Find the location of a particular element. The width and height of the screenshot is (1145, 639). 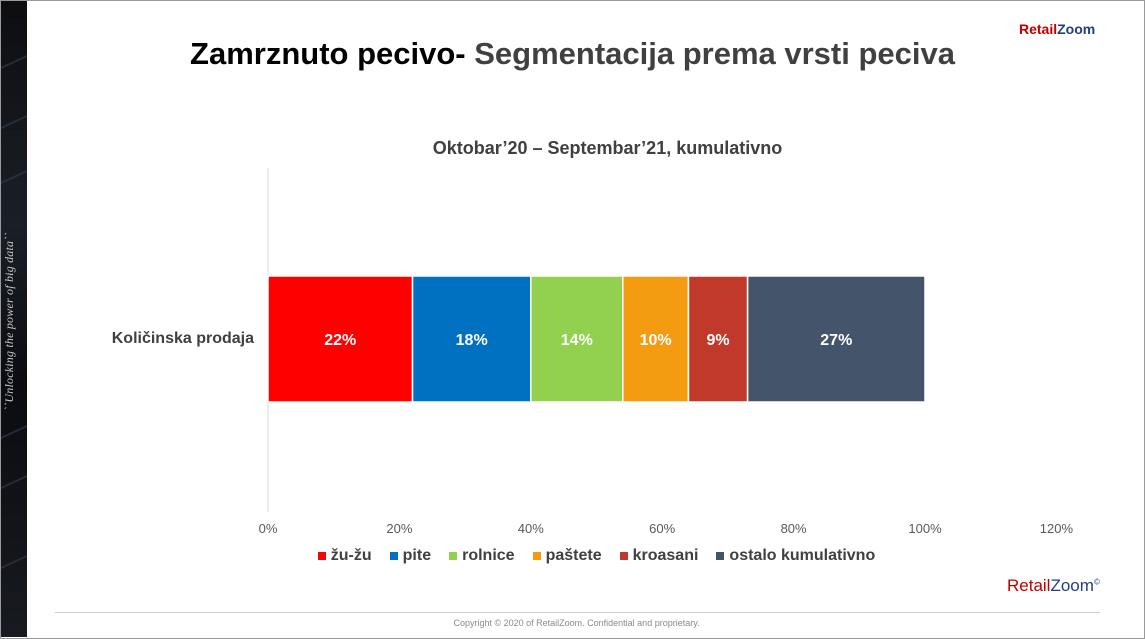

brand-logo-top: RetailZoom is located at coordinates (1057, 29).